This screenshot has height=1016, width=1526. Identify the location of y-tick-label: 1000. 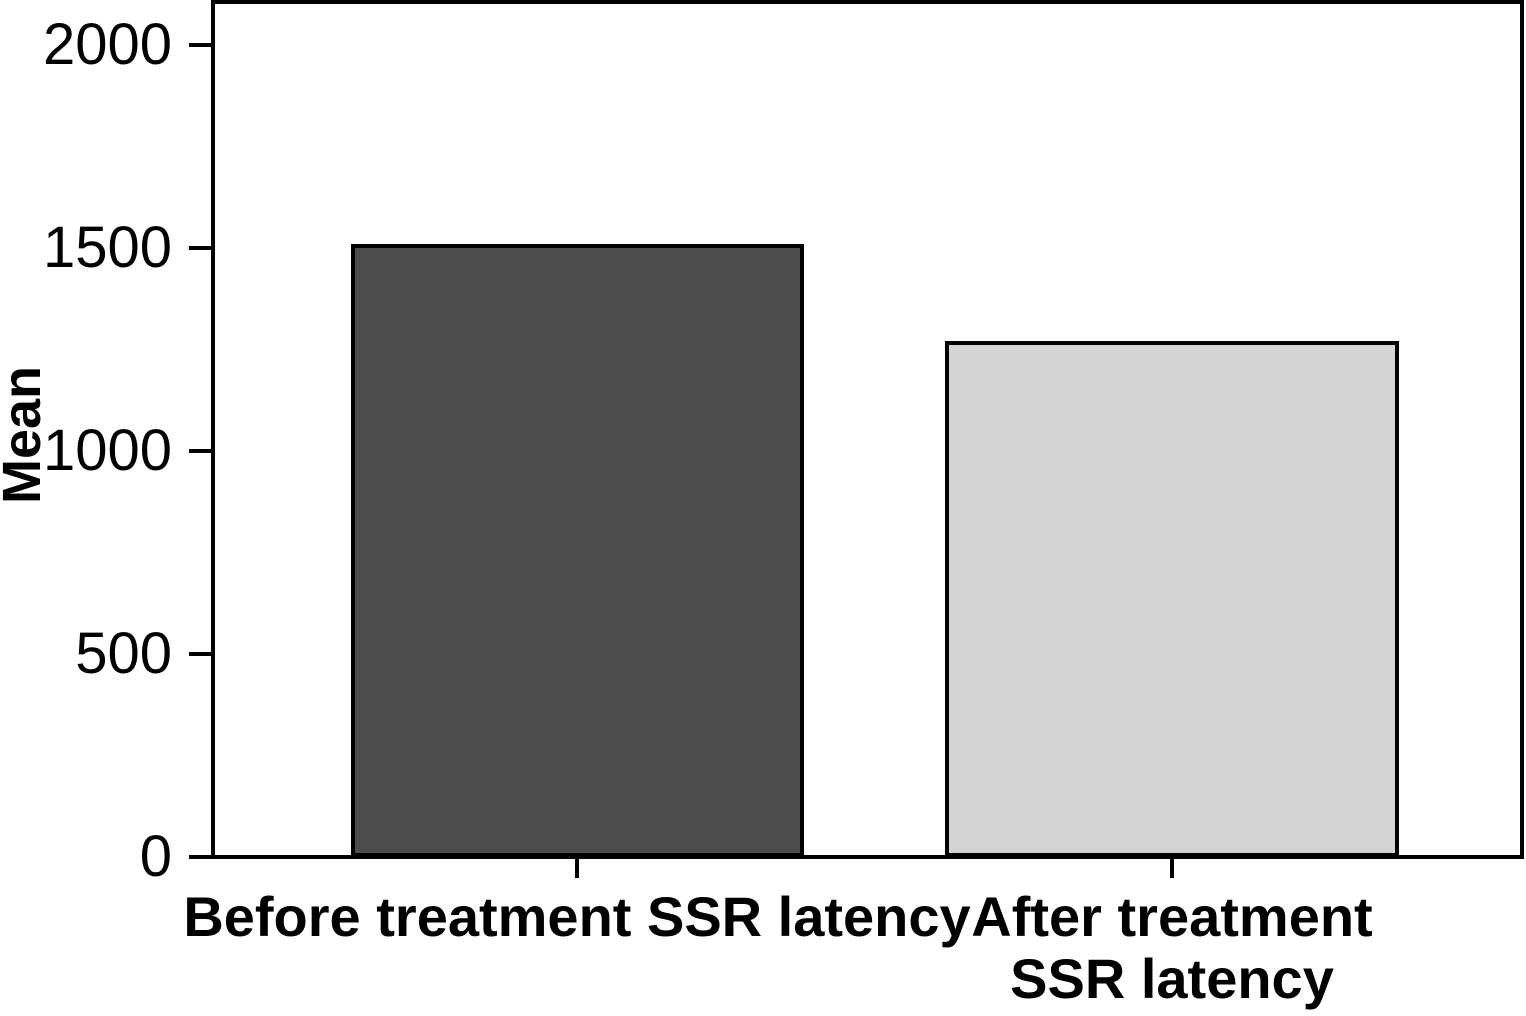
(107, 450).